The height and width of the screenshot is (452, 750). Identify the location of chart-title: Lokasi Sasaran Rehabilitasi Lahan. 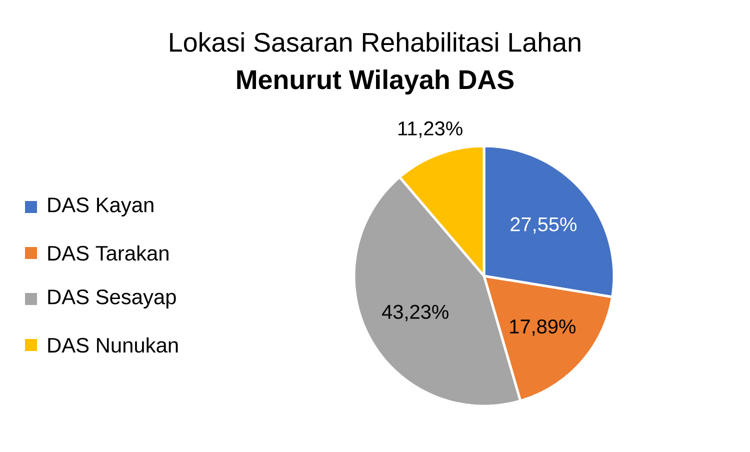
(375, 42).